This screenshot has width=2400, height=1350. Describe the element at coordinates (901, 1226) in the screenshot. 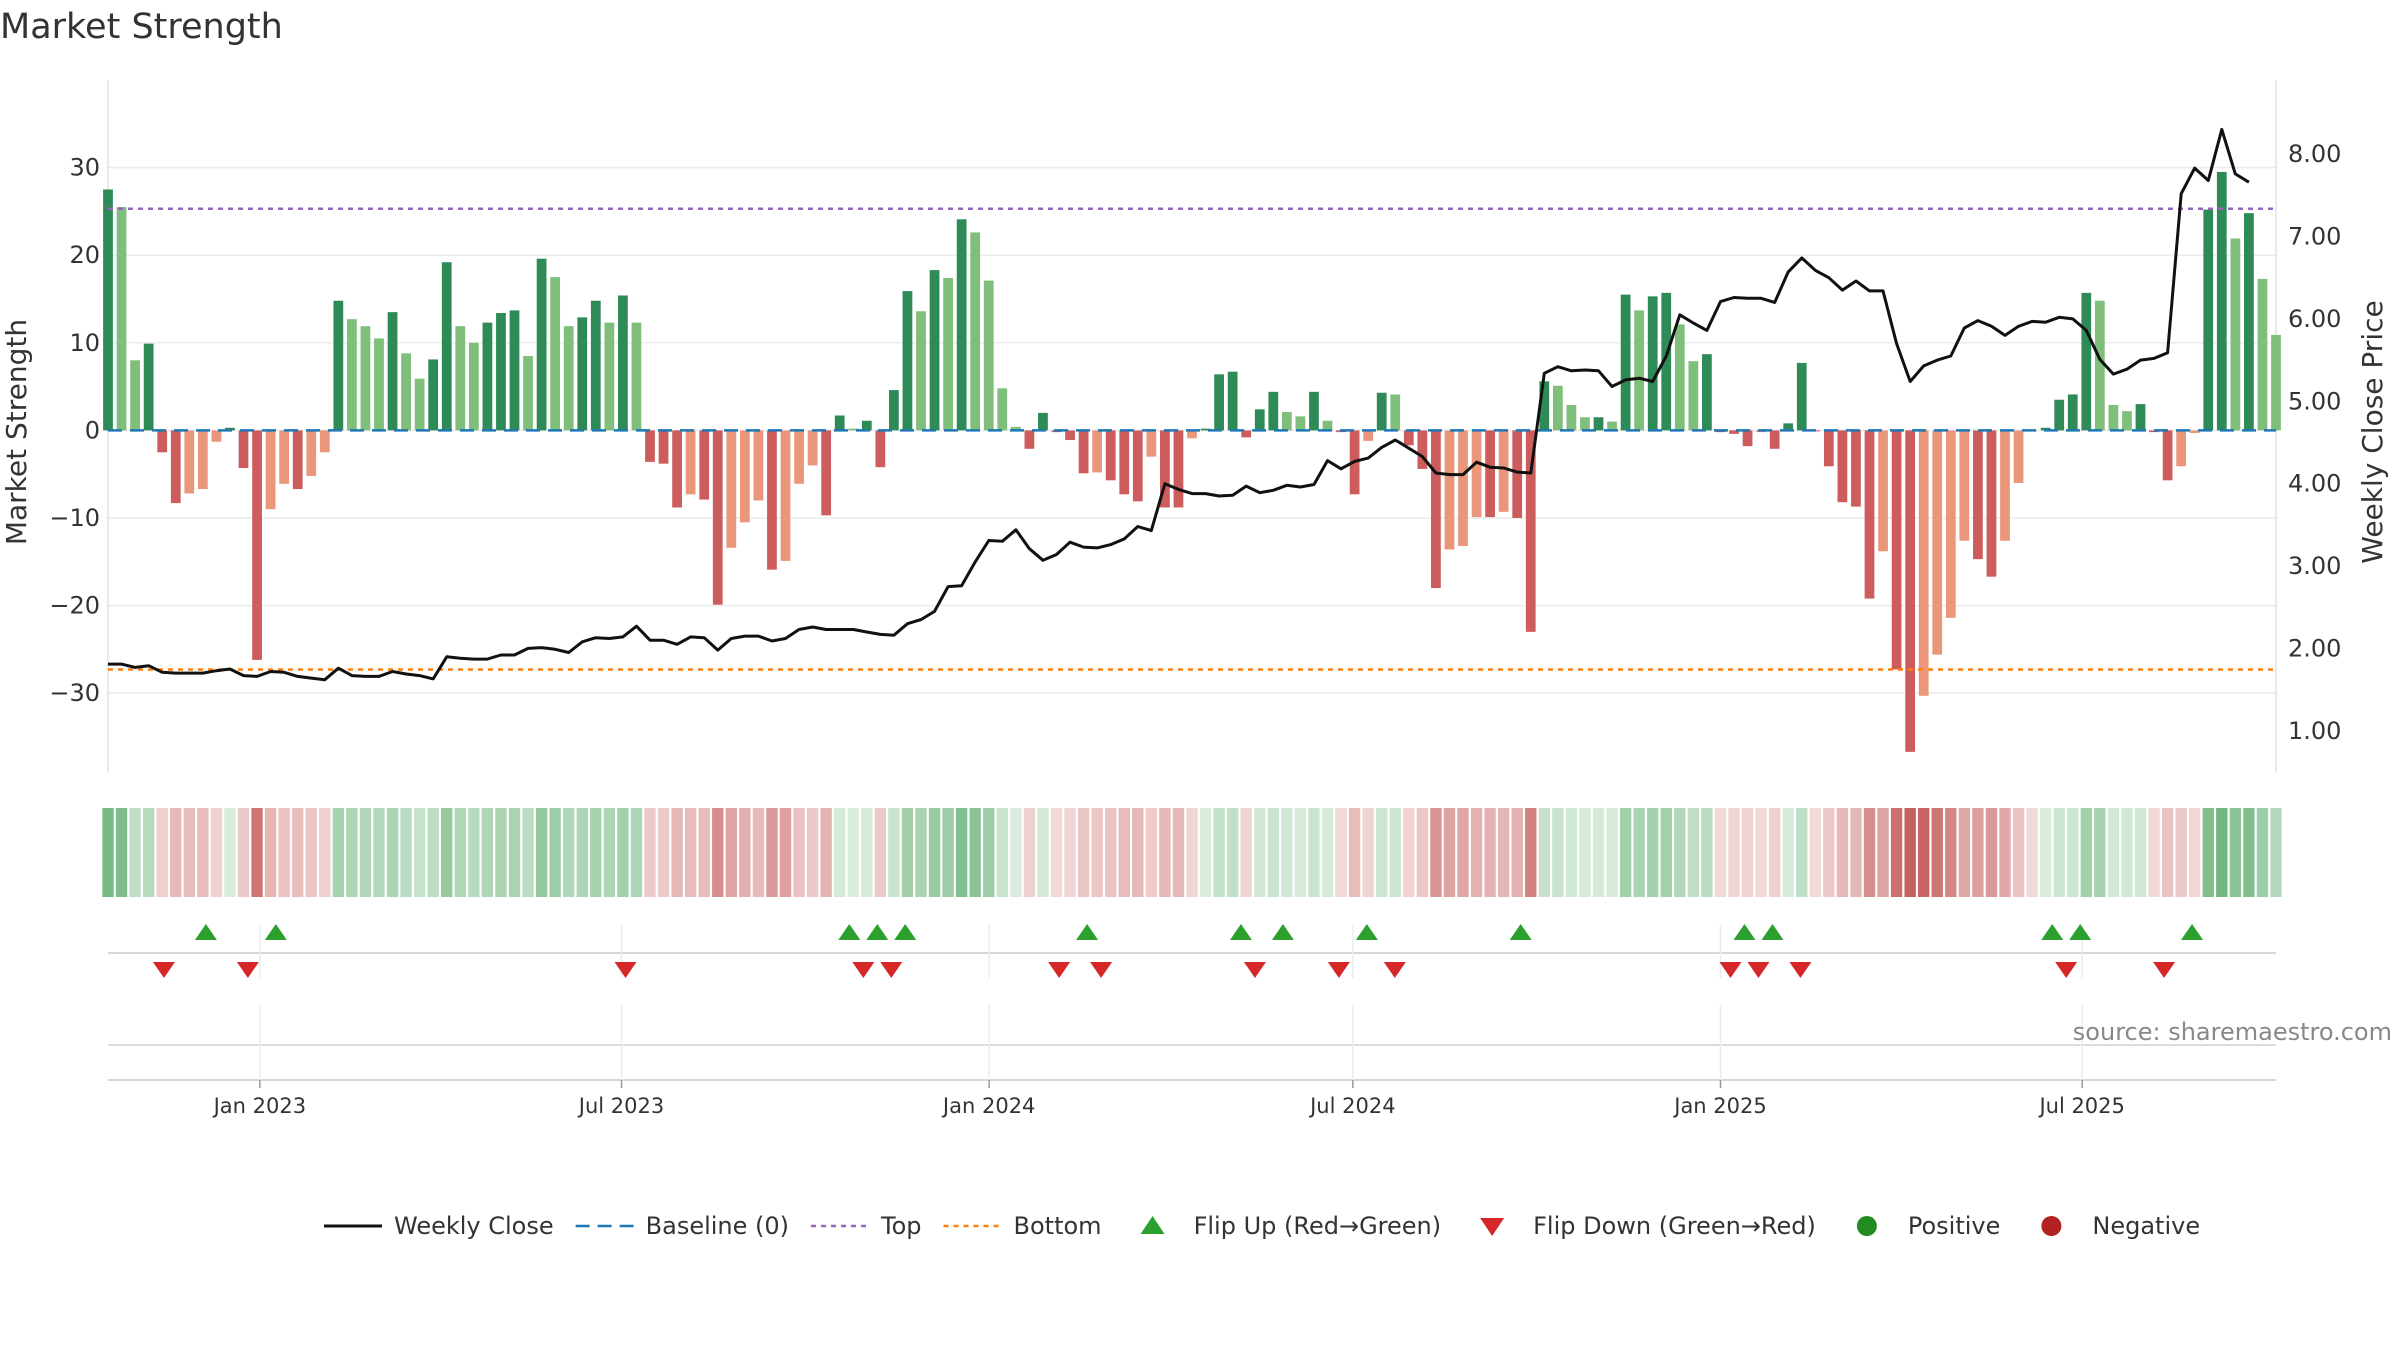

I see `legend-label: Top` at that location.